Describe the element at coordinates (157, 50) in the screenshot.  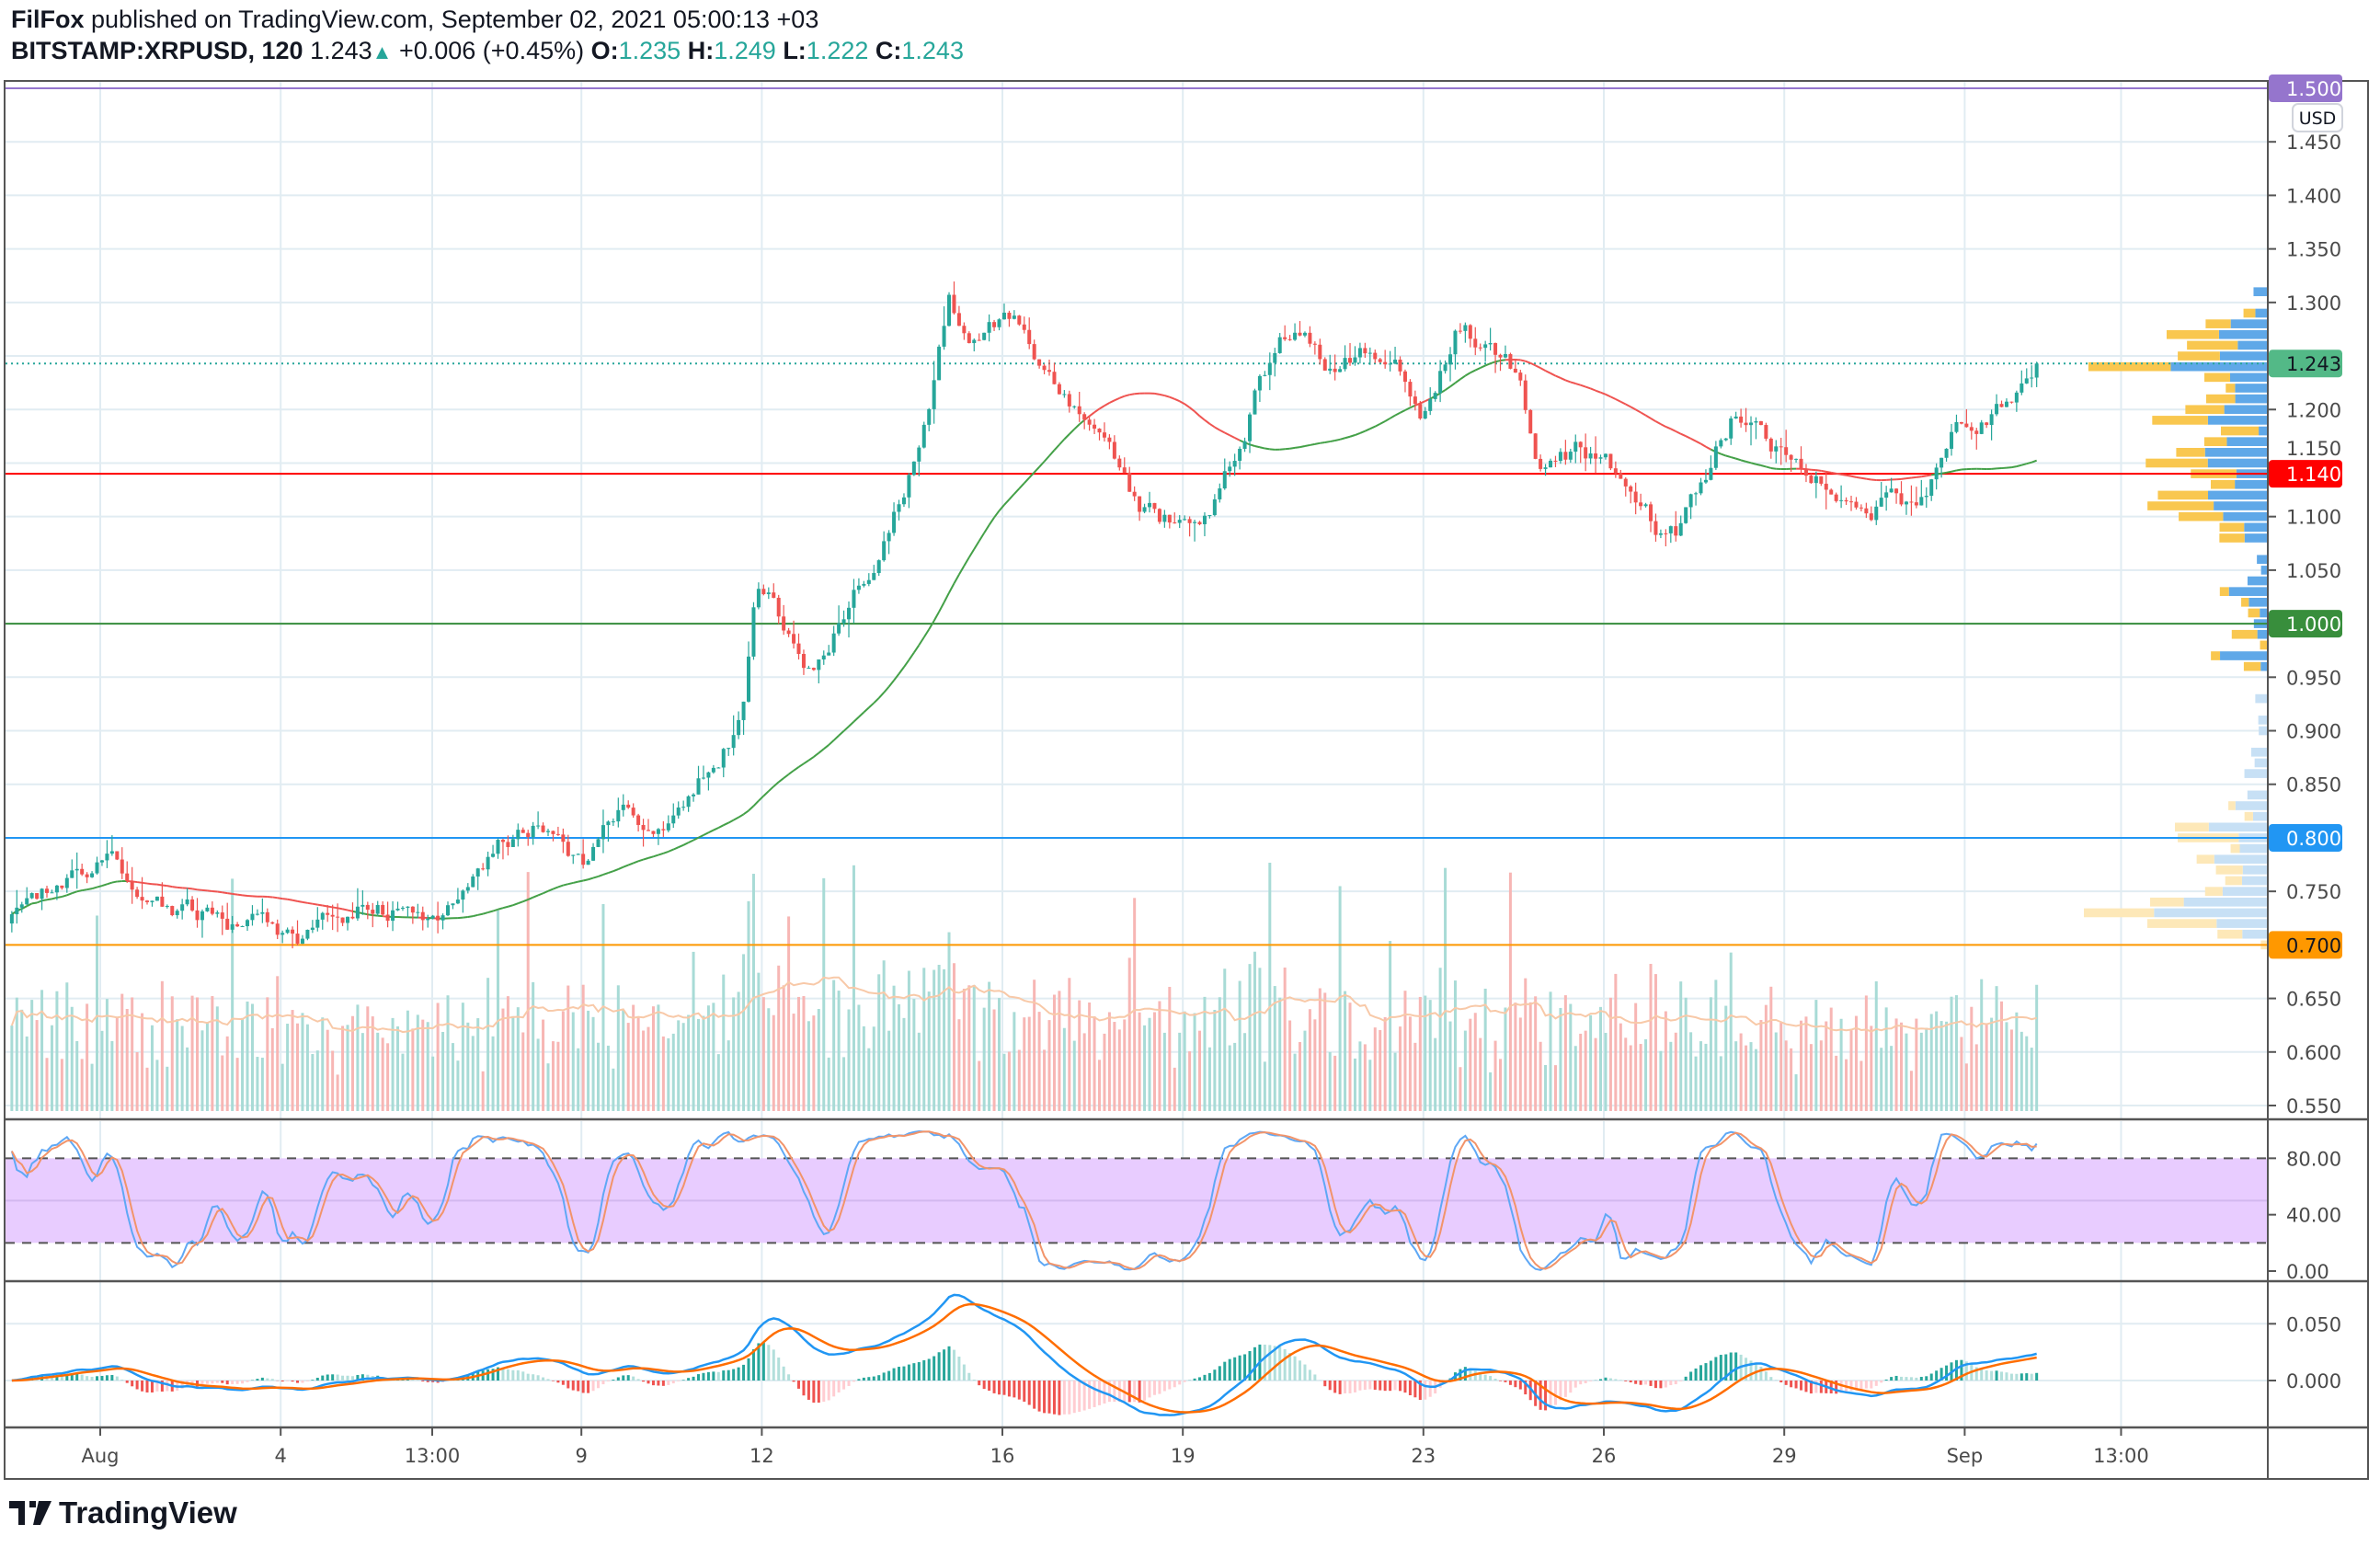
I see `symbol: BITSTAMP:XRPUSD, 120` at that location.